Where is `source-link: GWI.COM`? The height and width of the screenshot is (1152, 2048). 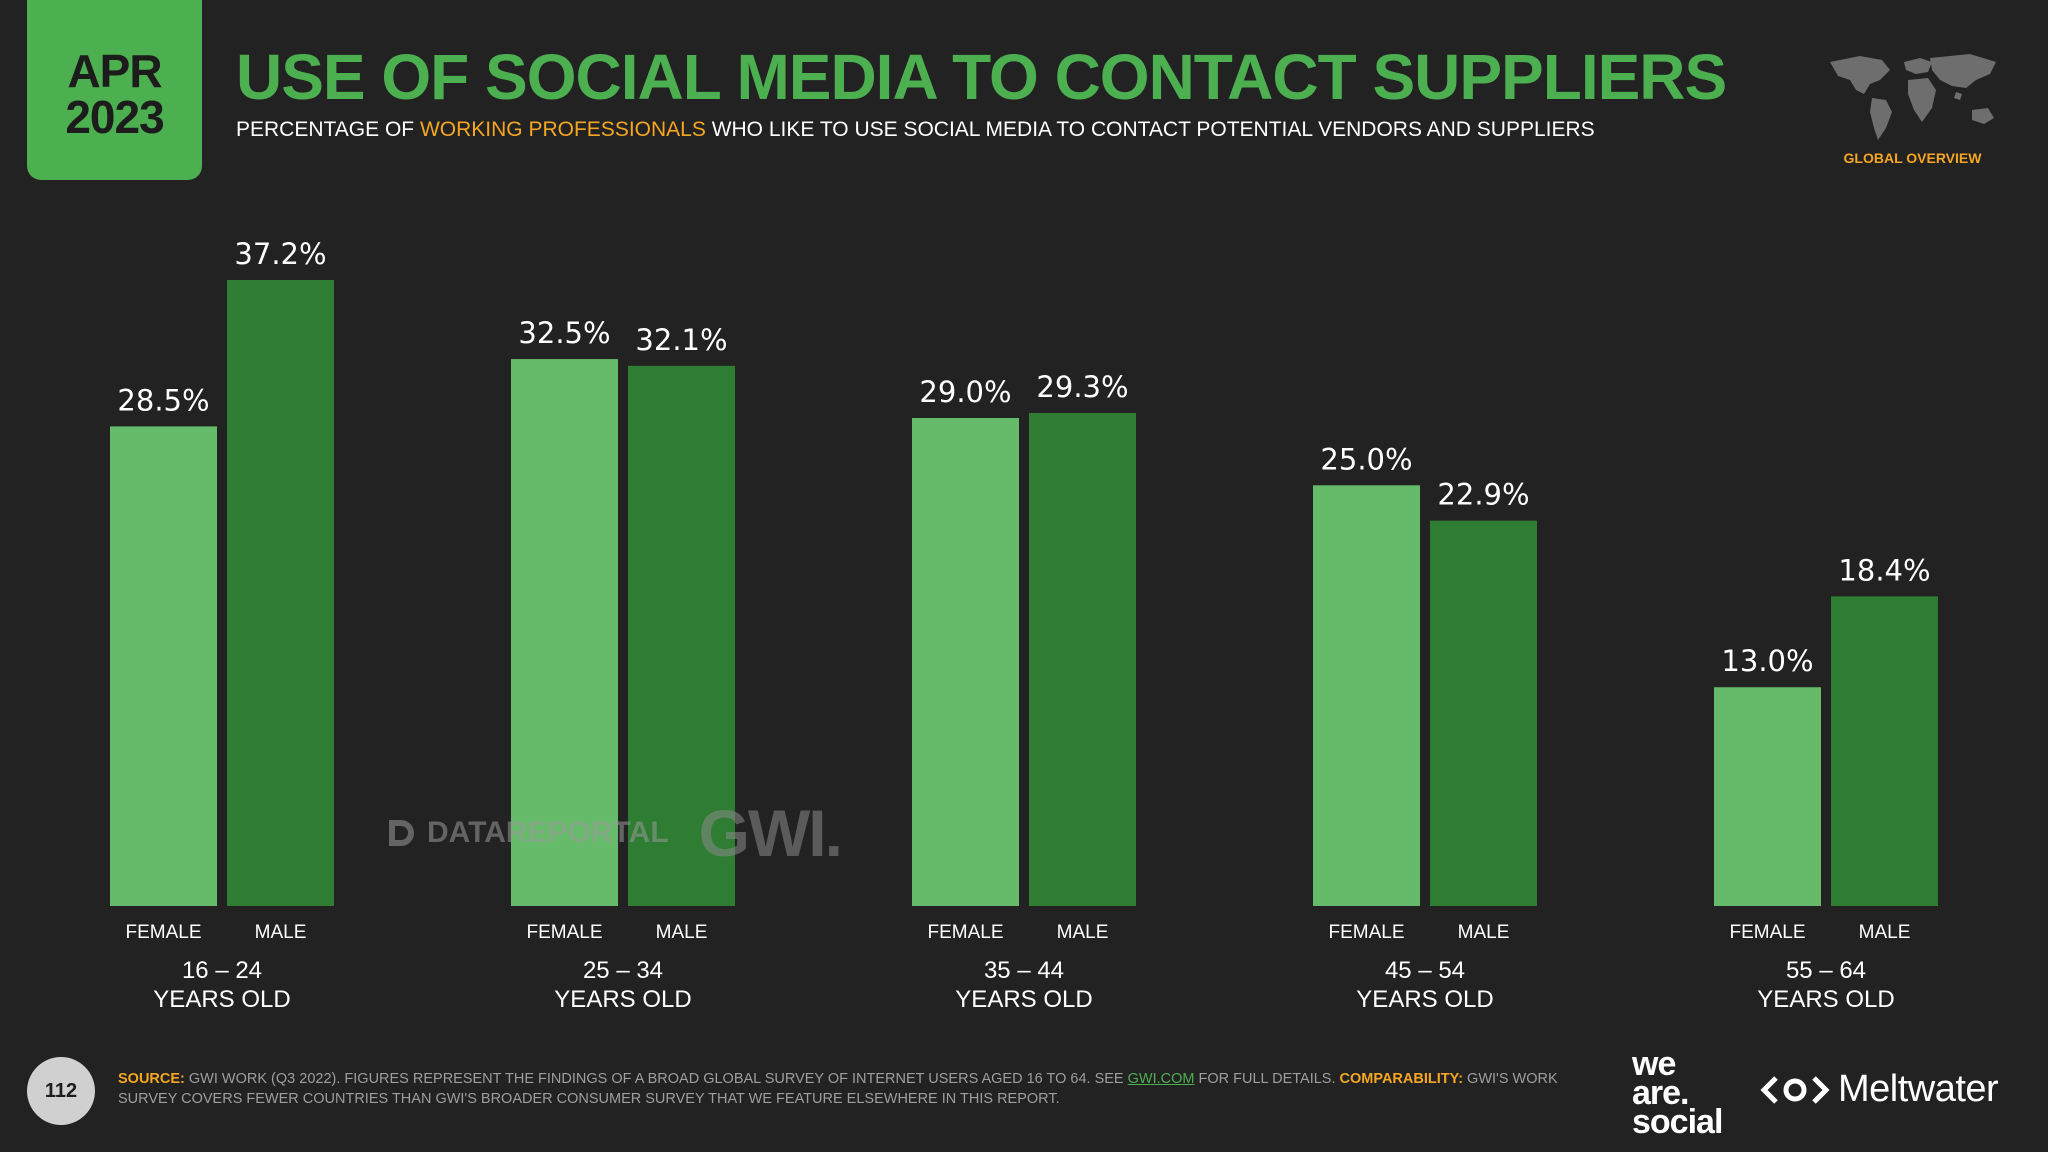
source-link: GWI.COM is located at coordinates (1161, 1079).